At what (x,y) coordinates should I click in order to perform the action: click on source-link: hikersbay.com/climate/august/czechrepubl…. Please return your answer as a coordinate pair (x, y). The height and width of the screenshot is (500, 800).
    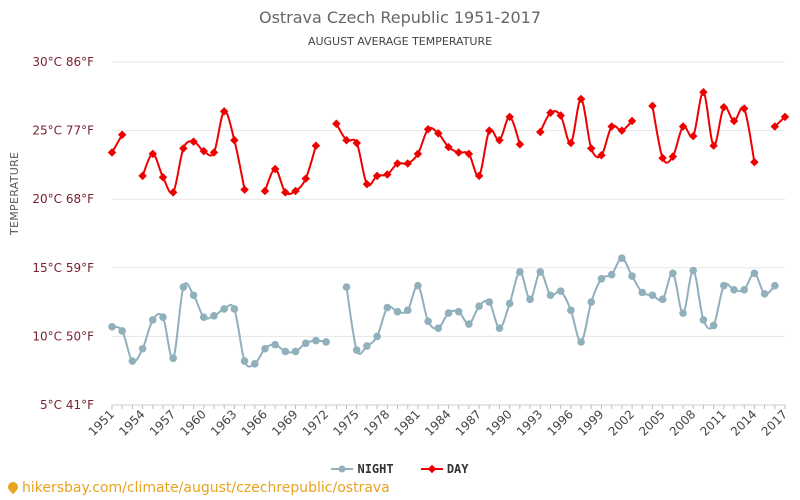
    Looking at the image, I should click on (197, 487).